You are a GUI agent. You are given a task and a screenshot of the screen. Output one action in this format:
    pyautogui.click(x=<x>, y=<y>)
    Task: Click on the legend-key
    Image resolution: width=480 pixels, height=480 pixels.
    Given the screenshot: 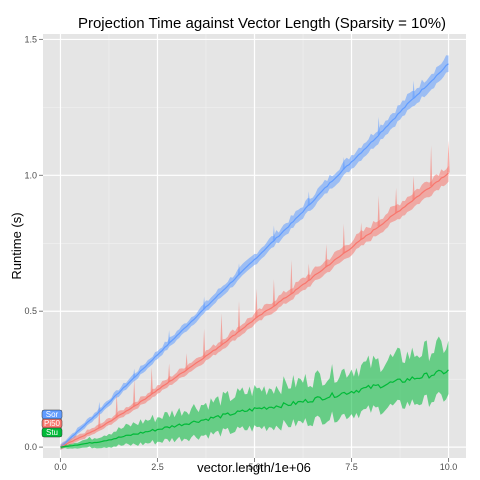 What is the action you would take?
    pyautogui.click(x=52, y=432)
    